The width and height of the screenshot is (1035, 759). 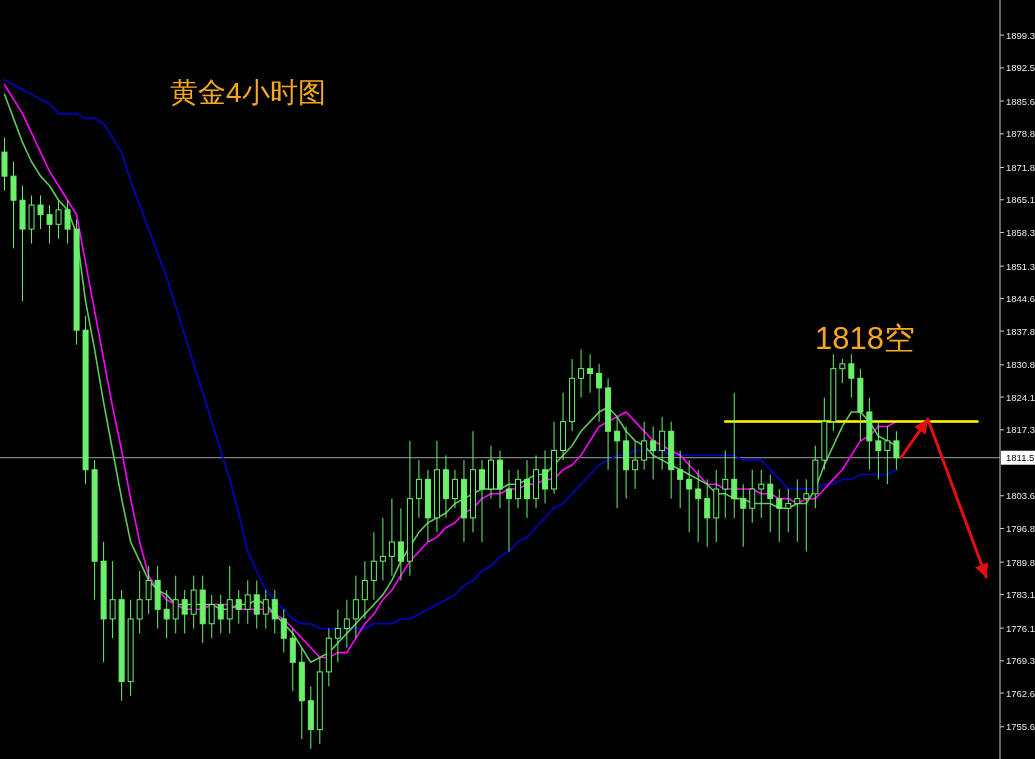 What do you see at coordinates (1020, 365) in the screenshot?
I see `y-tick-label: 1830.8` at bounding box center [1020, 365].